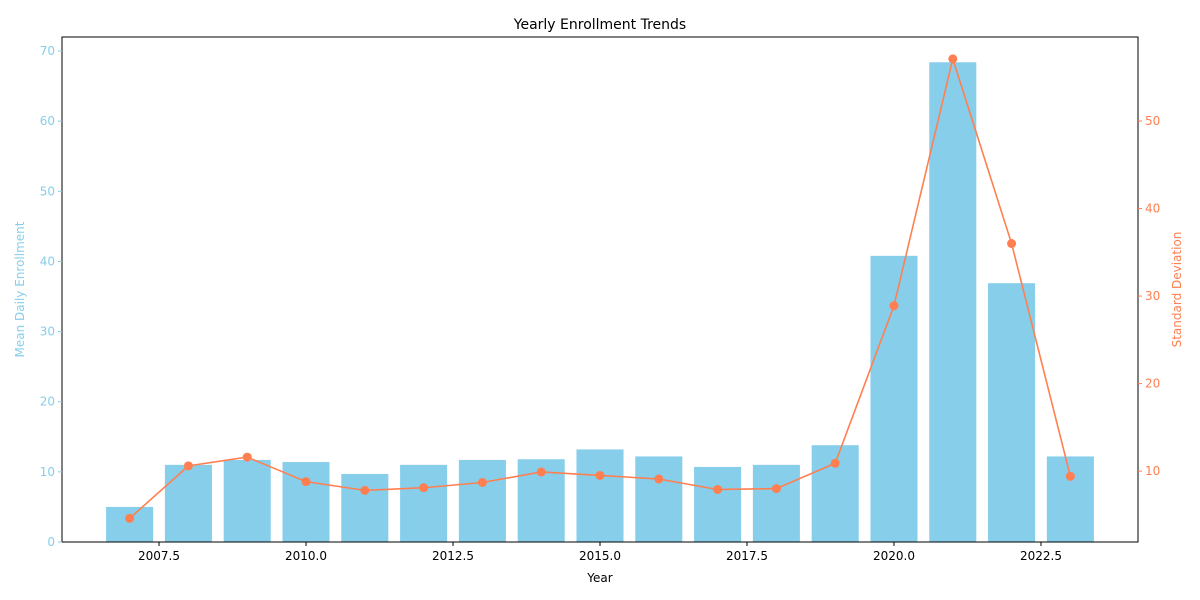 Image resolution: width=1200 pixels, height=600 pixels. What do you see at coordinates (600, 556) in the screenshot?
I see `x-tick-label: 2015.0` at bounding box center [600, 556].